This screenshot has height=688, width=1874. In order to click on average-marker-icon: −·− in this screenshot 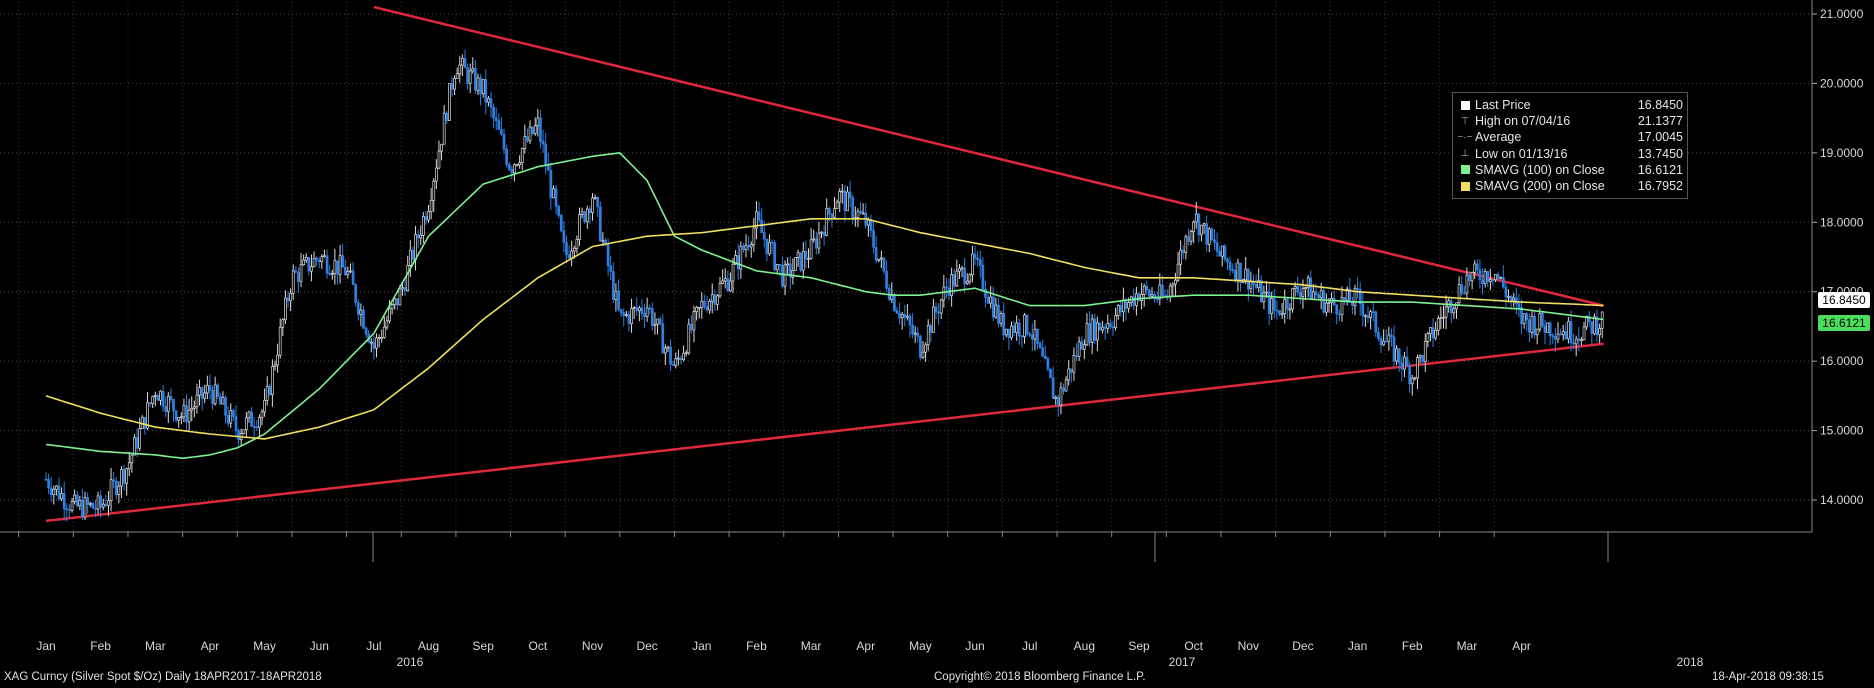, I will do `click(1465, 137)`.